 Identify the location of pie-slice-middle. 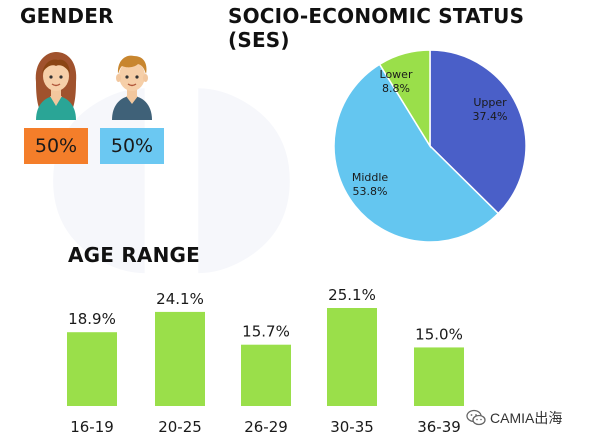
(416, 153).